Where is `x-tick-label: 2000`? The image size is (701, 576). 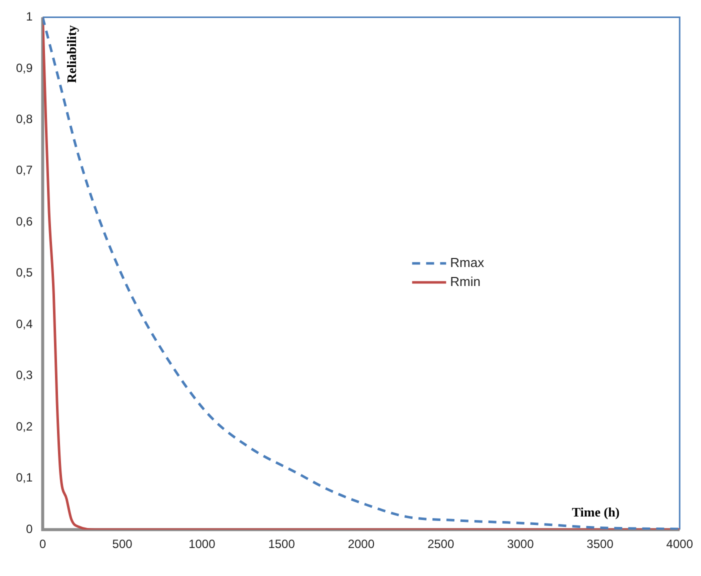 x-tick-label: 2000 is located at coordinates (361, 544).